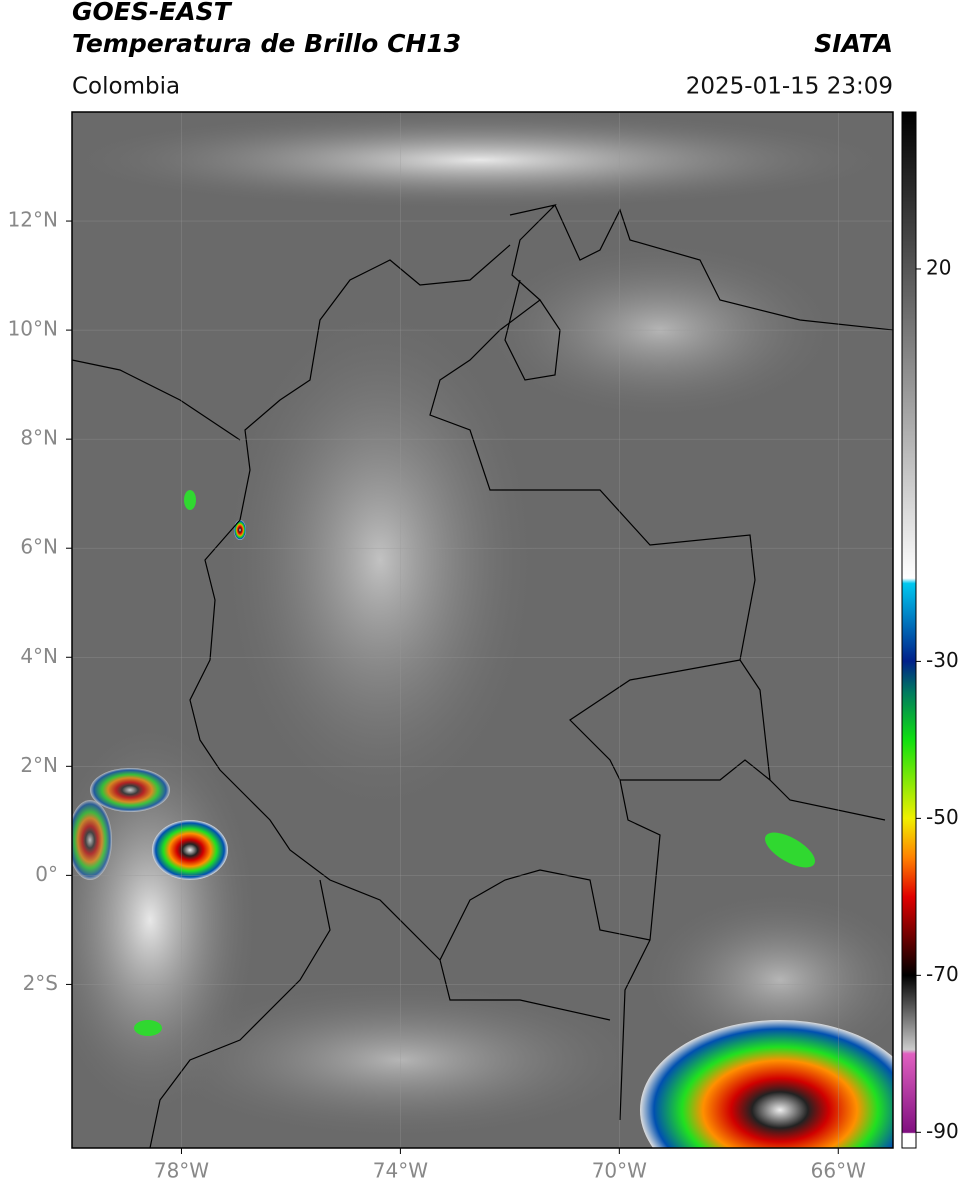 This screenshot has height=1194, width=966. Describe the element at coordinates (909, 630) in the screenshot. I see `colorbar` at that location.